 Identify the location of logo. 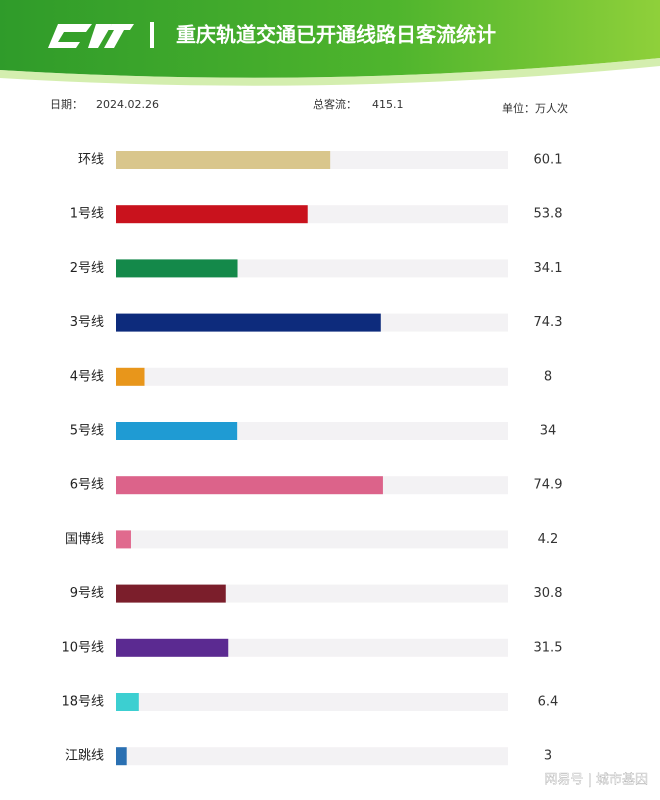
(91, 36).